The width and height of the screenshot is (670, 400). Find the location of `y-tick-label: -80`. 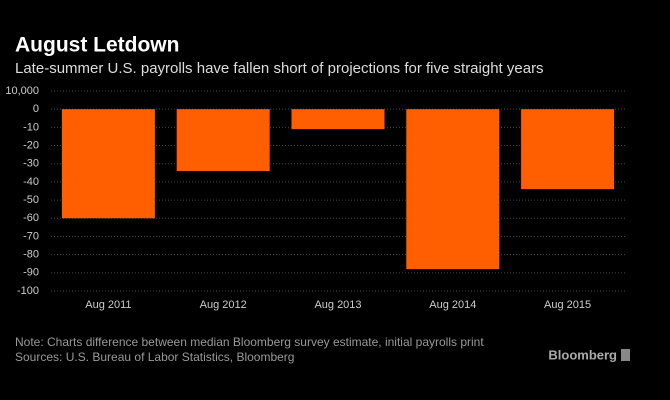

y-tick-label: -80 is located at coordinates (31, 255).